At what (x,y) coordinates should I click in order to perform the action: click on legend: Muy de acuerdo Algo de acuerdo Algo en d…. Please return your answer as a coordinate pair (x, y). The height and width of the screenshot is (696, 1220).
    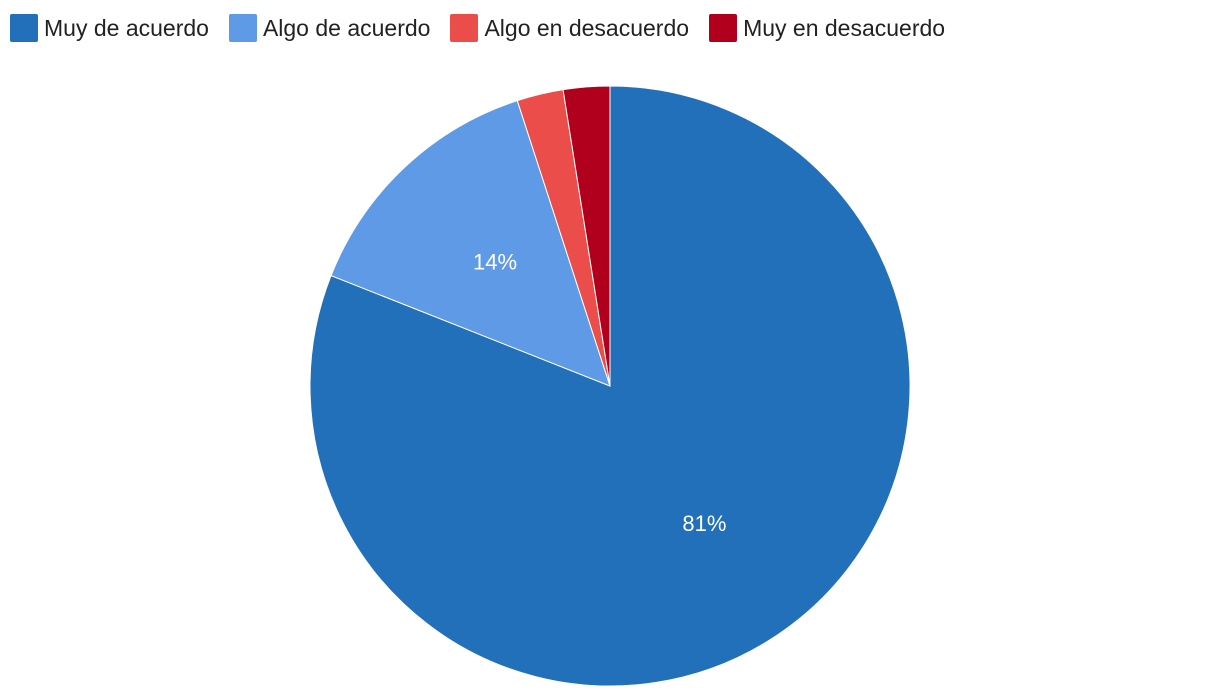
    Looking at the image, I should click on (487, 28).